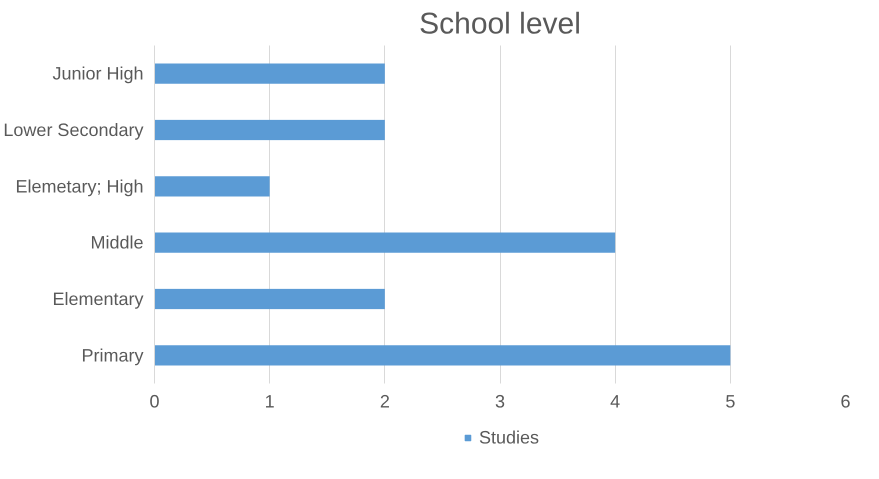 This screenshot has width=879, height=479. I want to click on x-tick-label: 5, so click(730, 402).